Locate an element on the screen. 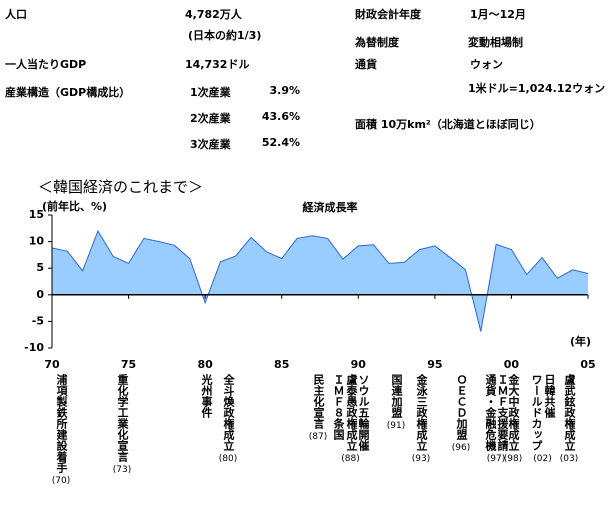 The image size is (615, 523). info-value: 14,732ドル is located at coordinates (217, 64).